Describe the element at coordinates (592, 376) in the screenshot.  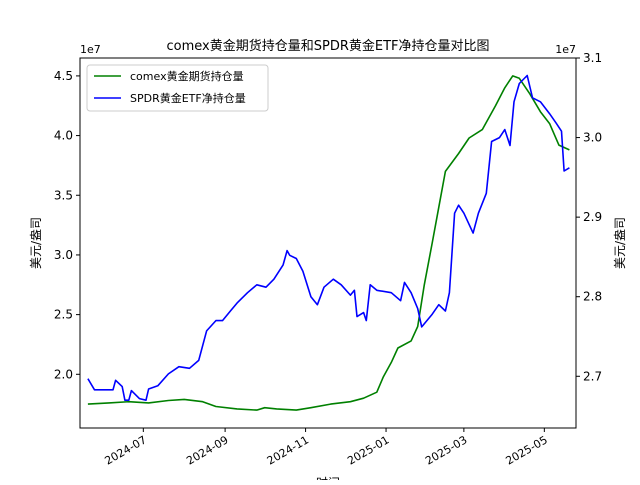
I see `right-tick-label: 2.7` at that location.